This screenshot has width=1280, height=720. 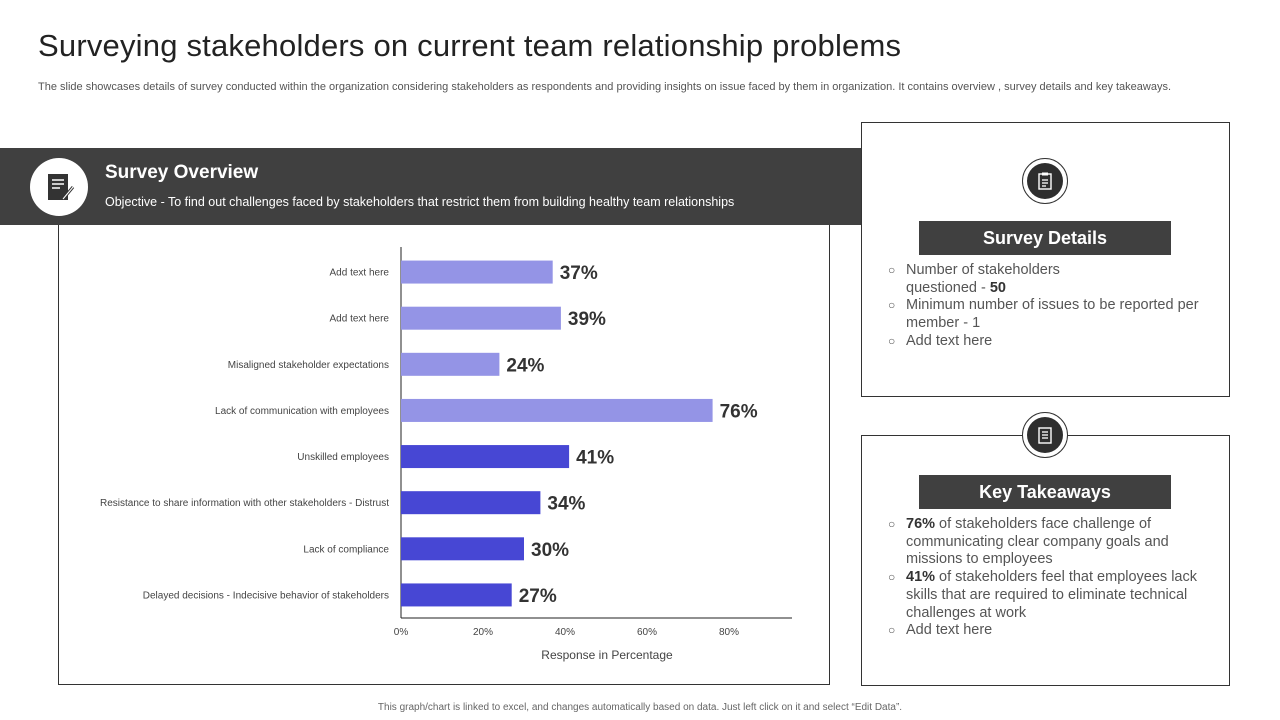 I want to click on list-item: ○ Number of stakeholders questioned - 50, so click(x=974, y=279).